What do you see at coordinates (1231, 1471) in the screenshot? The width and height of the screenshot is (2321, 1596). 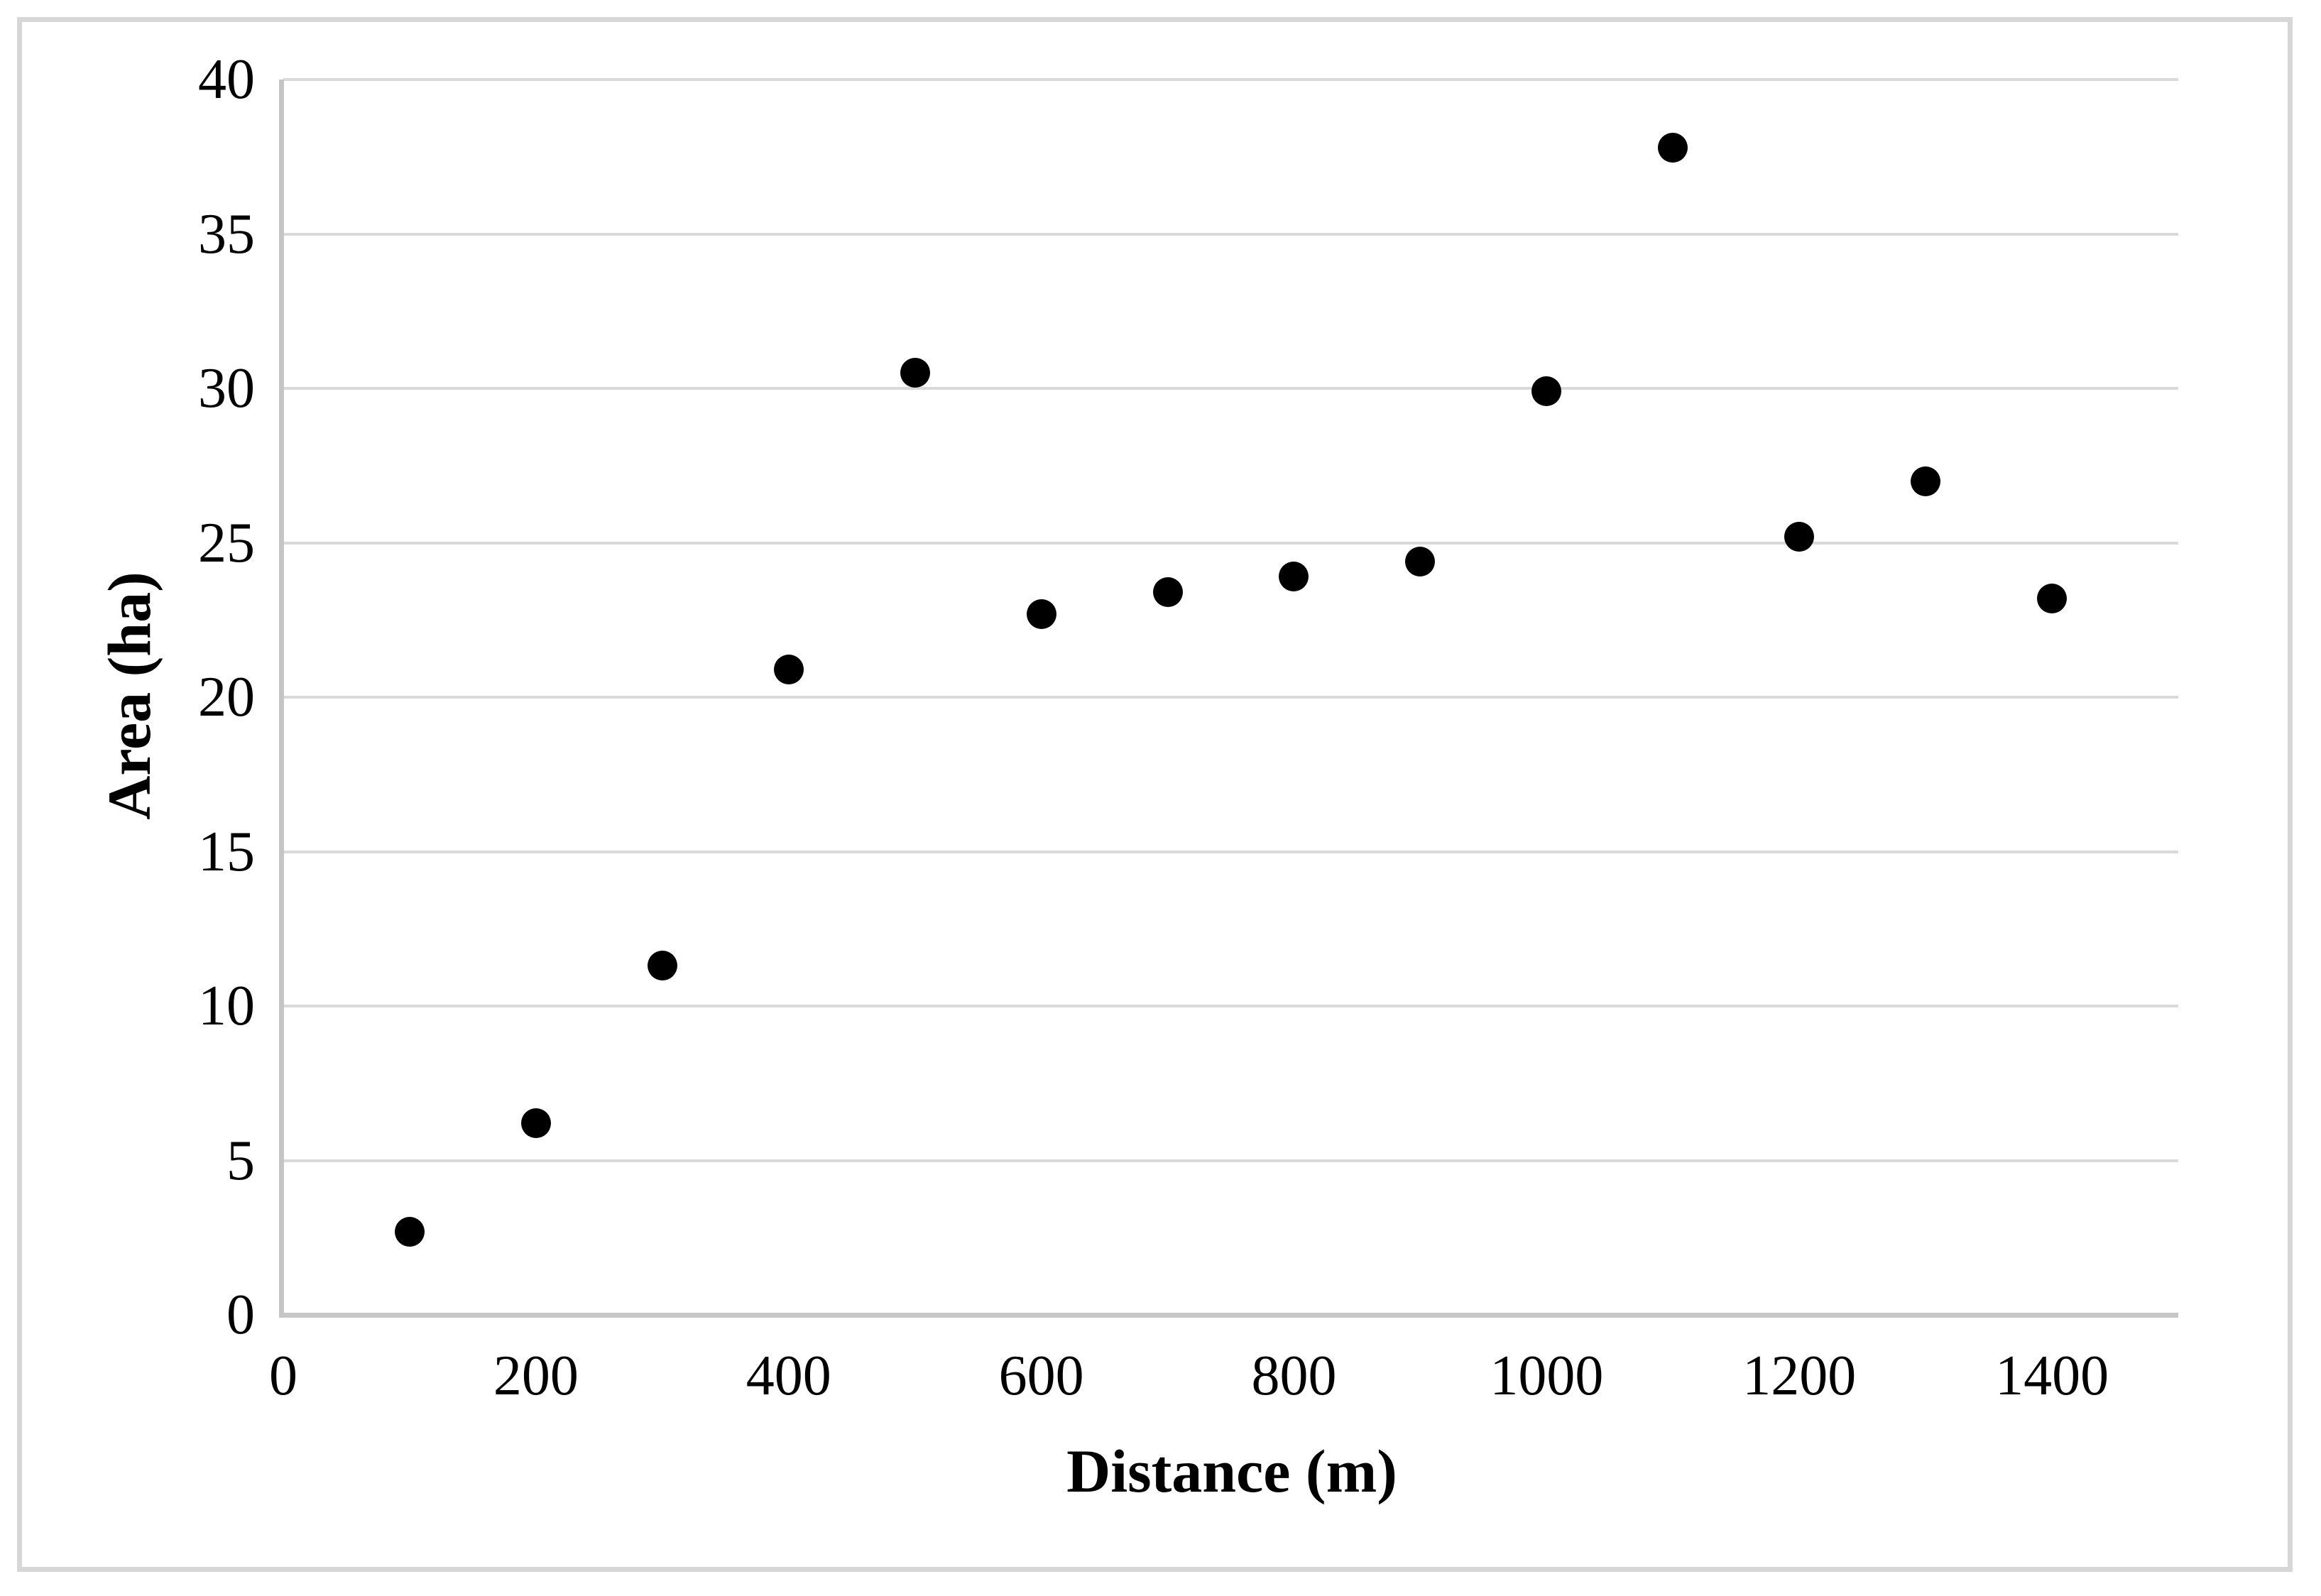 I see `x-axis-title: Distance (m)` at bounding box center [1231, 1471].